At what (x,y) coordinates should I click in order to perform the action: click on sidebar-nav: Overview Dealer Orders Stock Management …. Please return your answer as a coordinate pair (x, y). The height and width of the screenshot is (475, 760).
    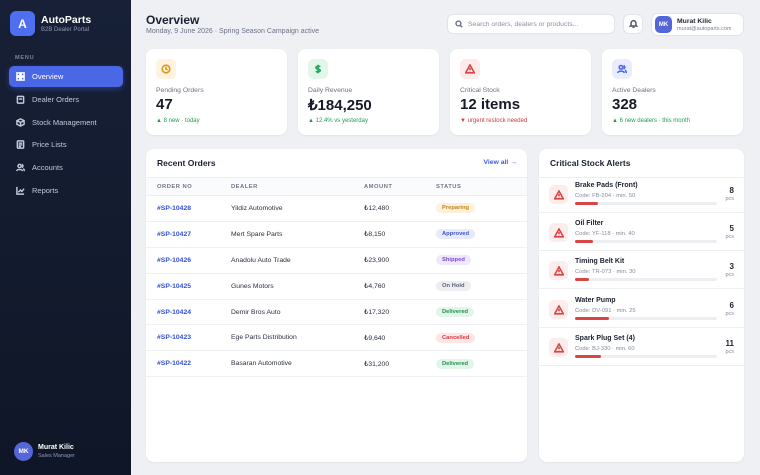
    Looking at the image, I should click on (66, 134).